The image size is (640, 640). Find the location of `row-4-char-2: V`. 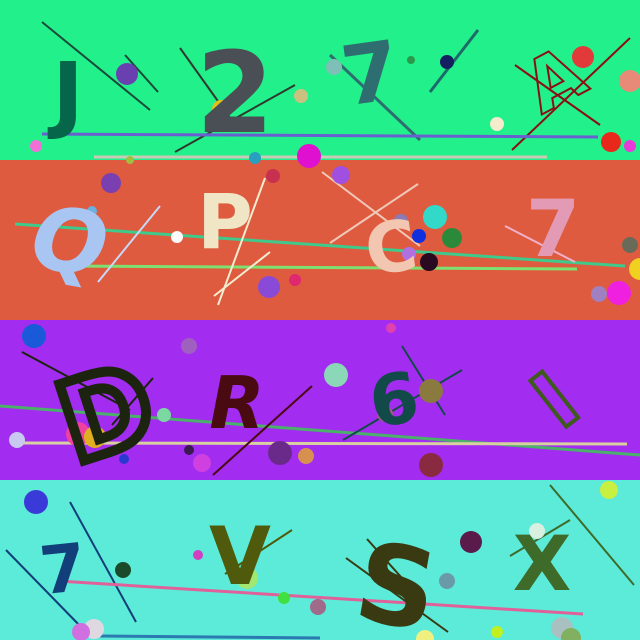

row-4-char-2: V is located at coordinates (240, 556).